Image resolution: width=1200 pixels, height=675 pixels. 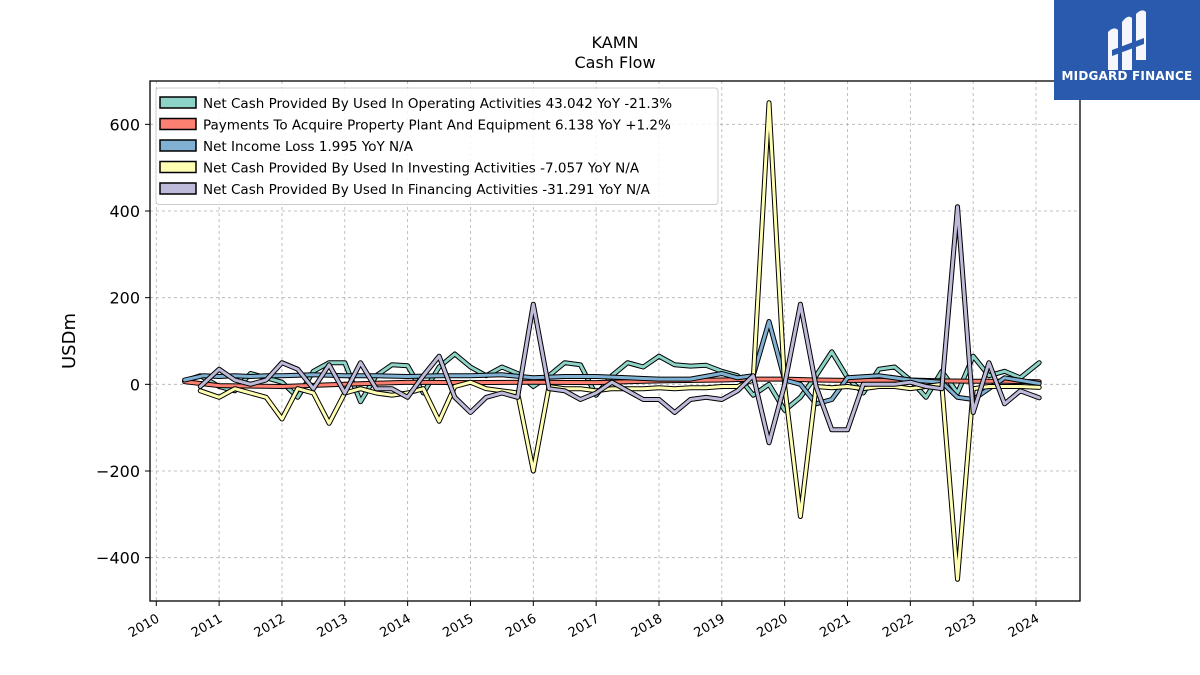 What do you see at coordinates (308, 147) in the screenshot?
I see `legend-label-2: Net Income Loss 1.995 YoY N/A` at bounding box center [308, 147].